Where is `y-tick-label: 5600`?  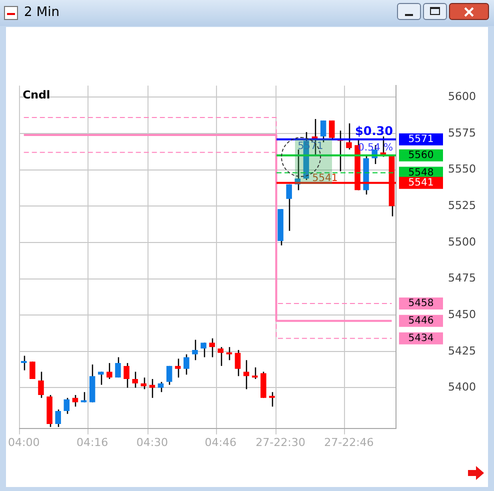 y-tick-label: 5600 is located at coordinates (462, 97).